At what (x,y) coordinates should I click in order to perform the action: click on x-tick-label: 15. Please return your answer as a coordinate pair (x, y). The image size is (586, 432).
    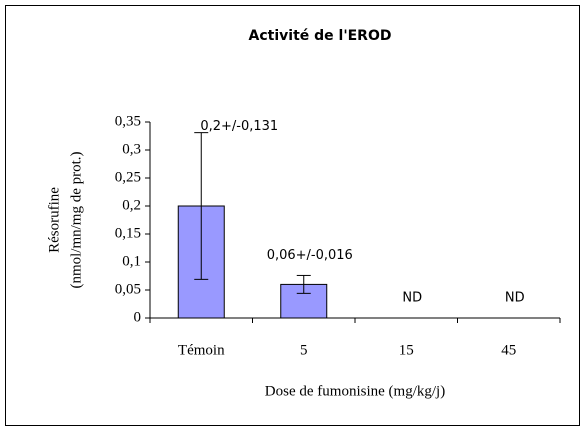
    Looking at the image, I should click on (406, 350).